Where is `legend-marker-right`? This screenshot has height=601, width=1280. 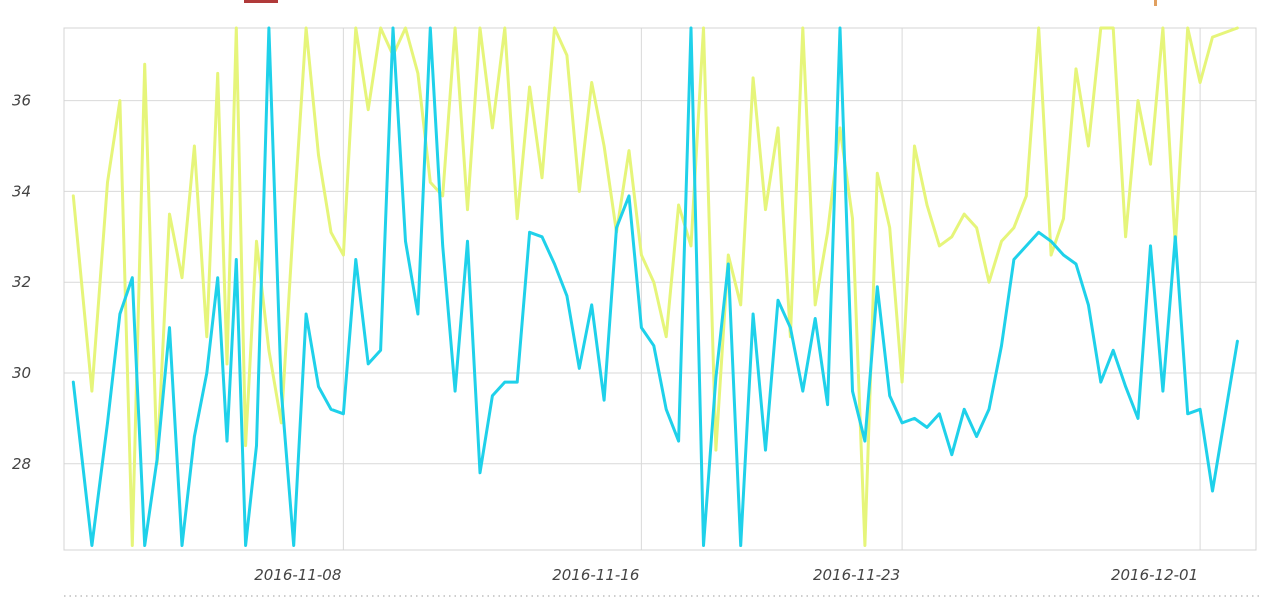
legend-marker-right is located at coordinates (1155, 3).